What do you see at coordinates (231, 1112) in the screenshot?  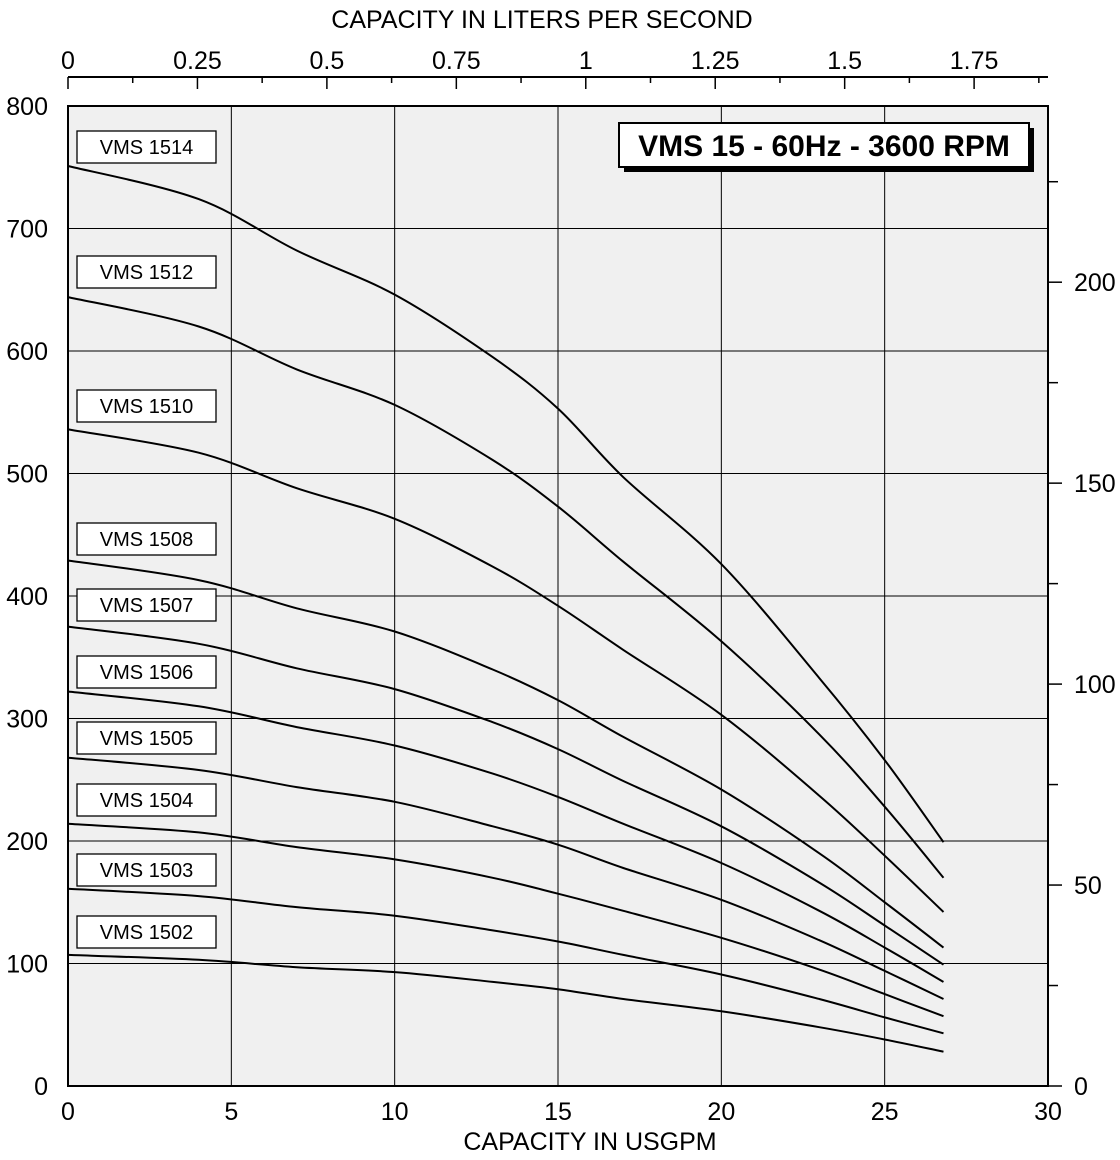 I see `x-tick-label: 5` at bounding box center [231, 1112].